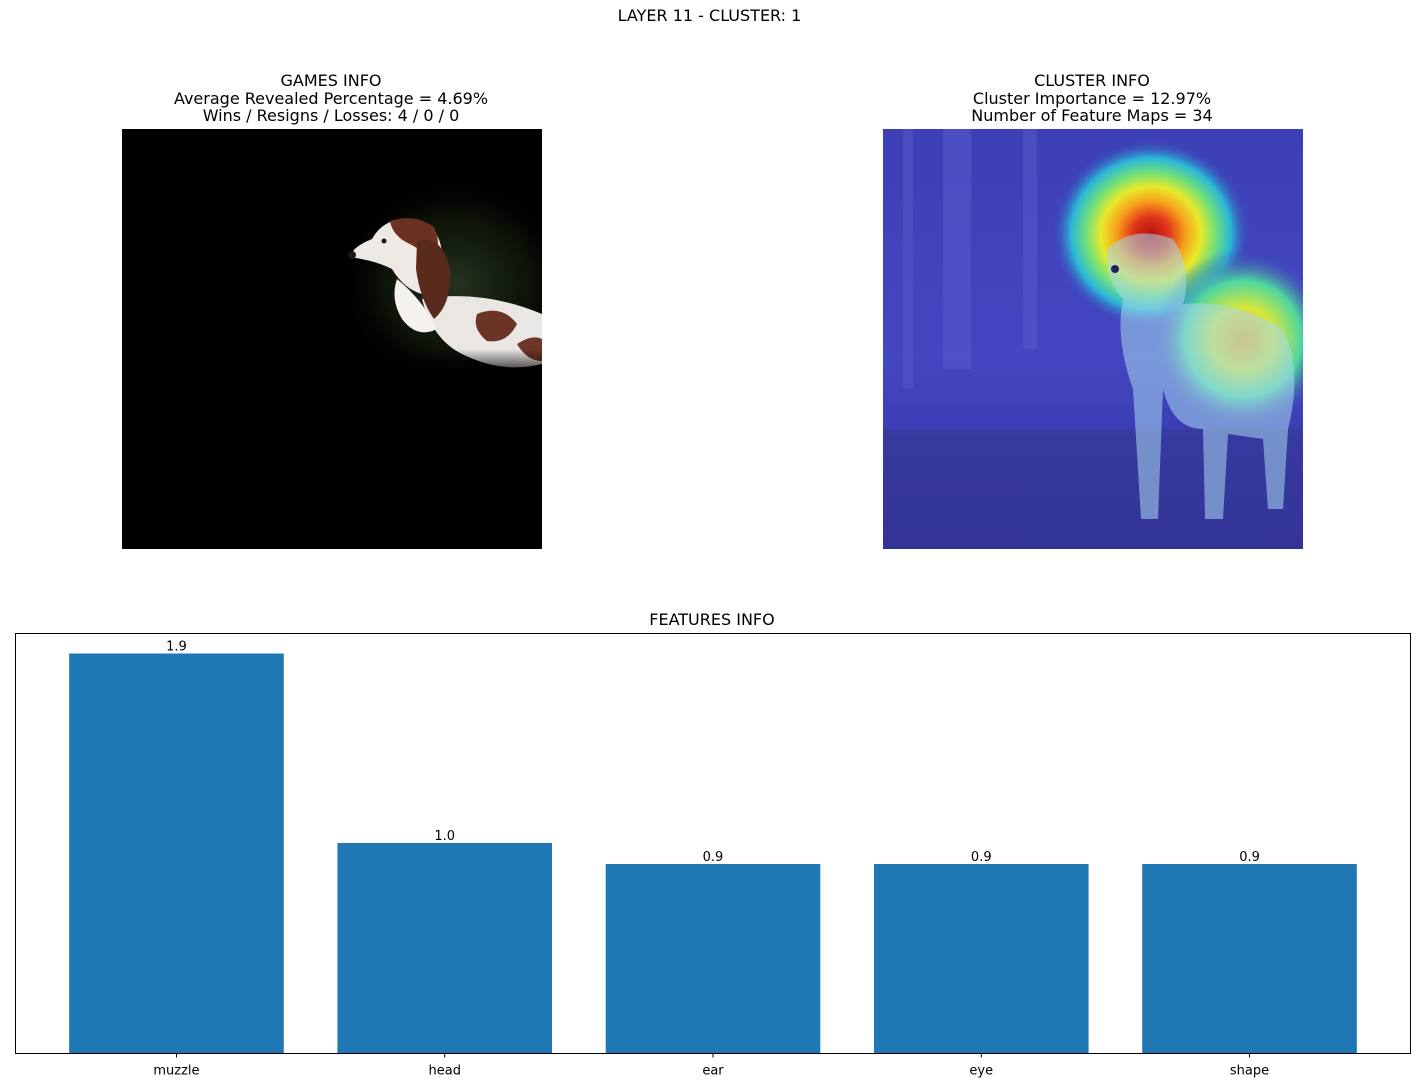 The height and width of the screenshot is (1087, 1419). What do you see at coordinates (1092, 80) in the screenshot?
I see `cluster-info-title: CLUSTER INFO` at bounding box center [1092, 80].